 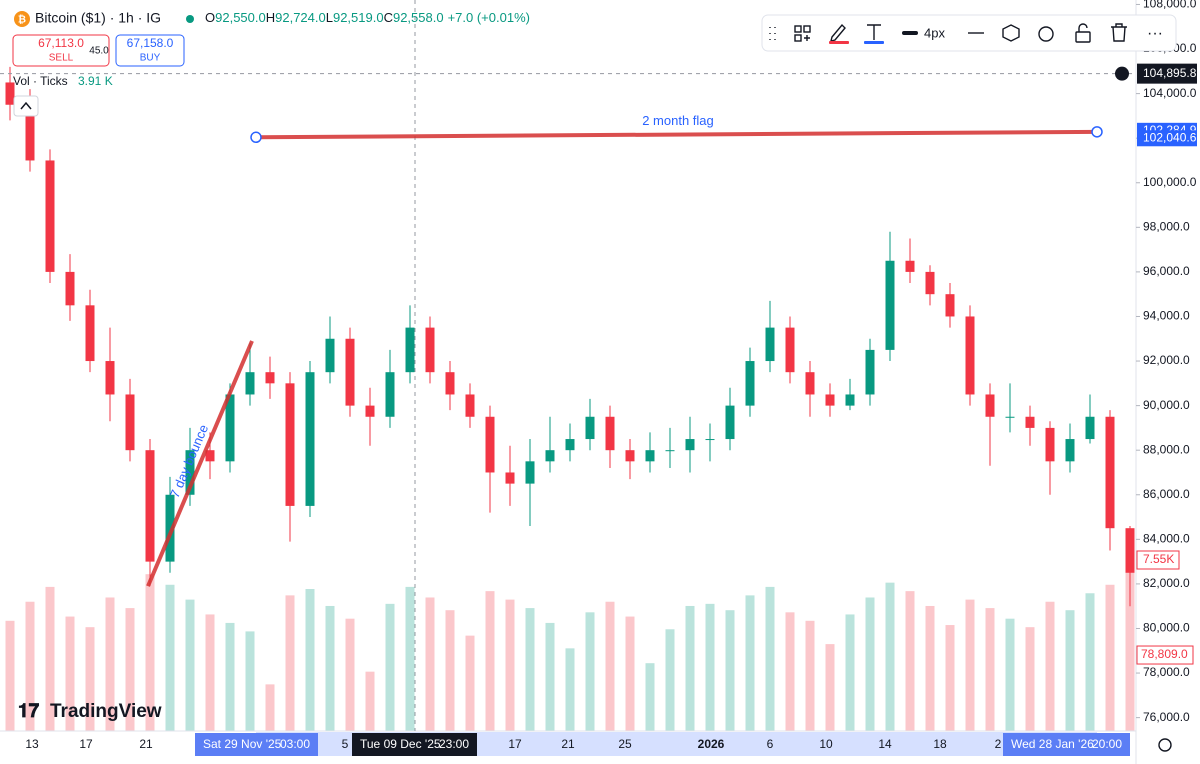 I want to click on x-box-date: Tue 09 Dec '25, so click(x=400, y=744).